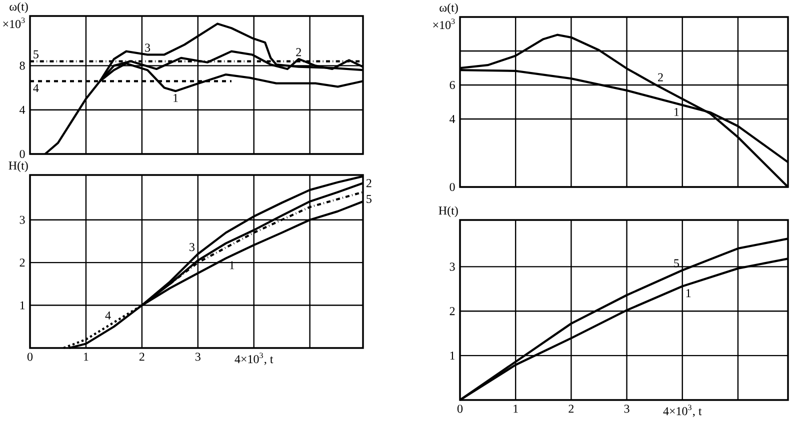  I want to click on y-tick-label: 1, so click(22, 305).